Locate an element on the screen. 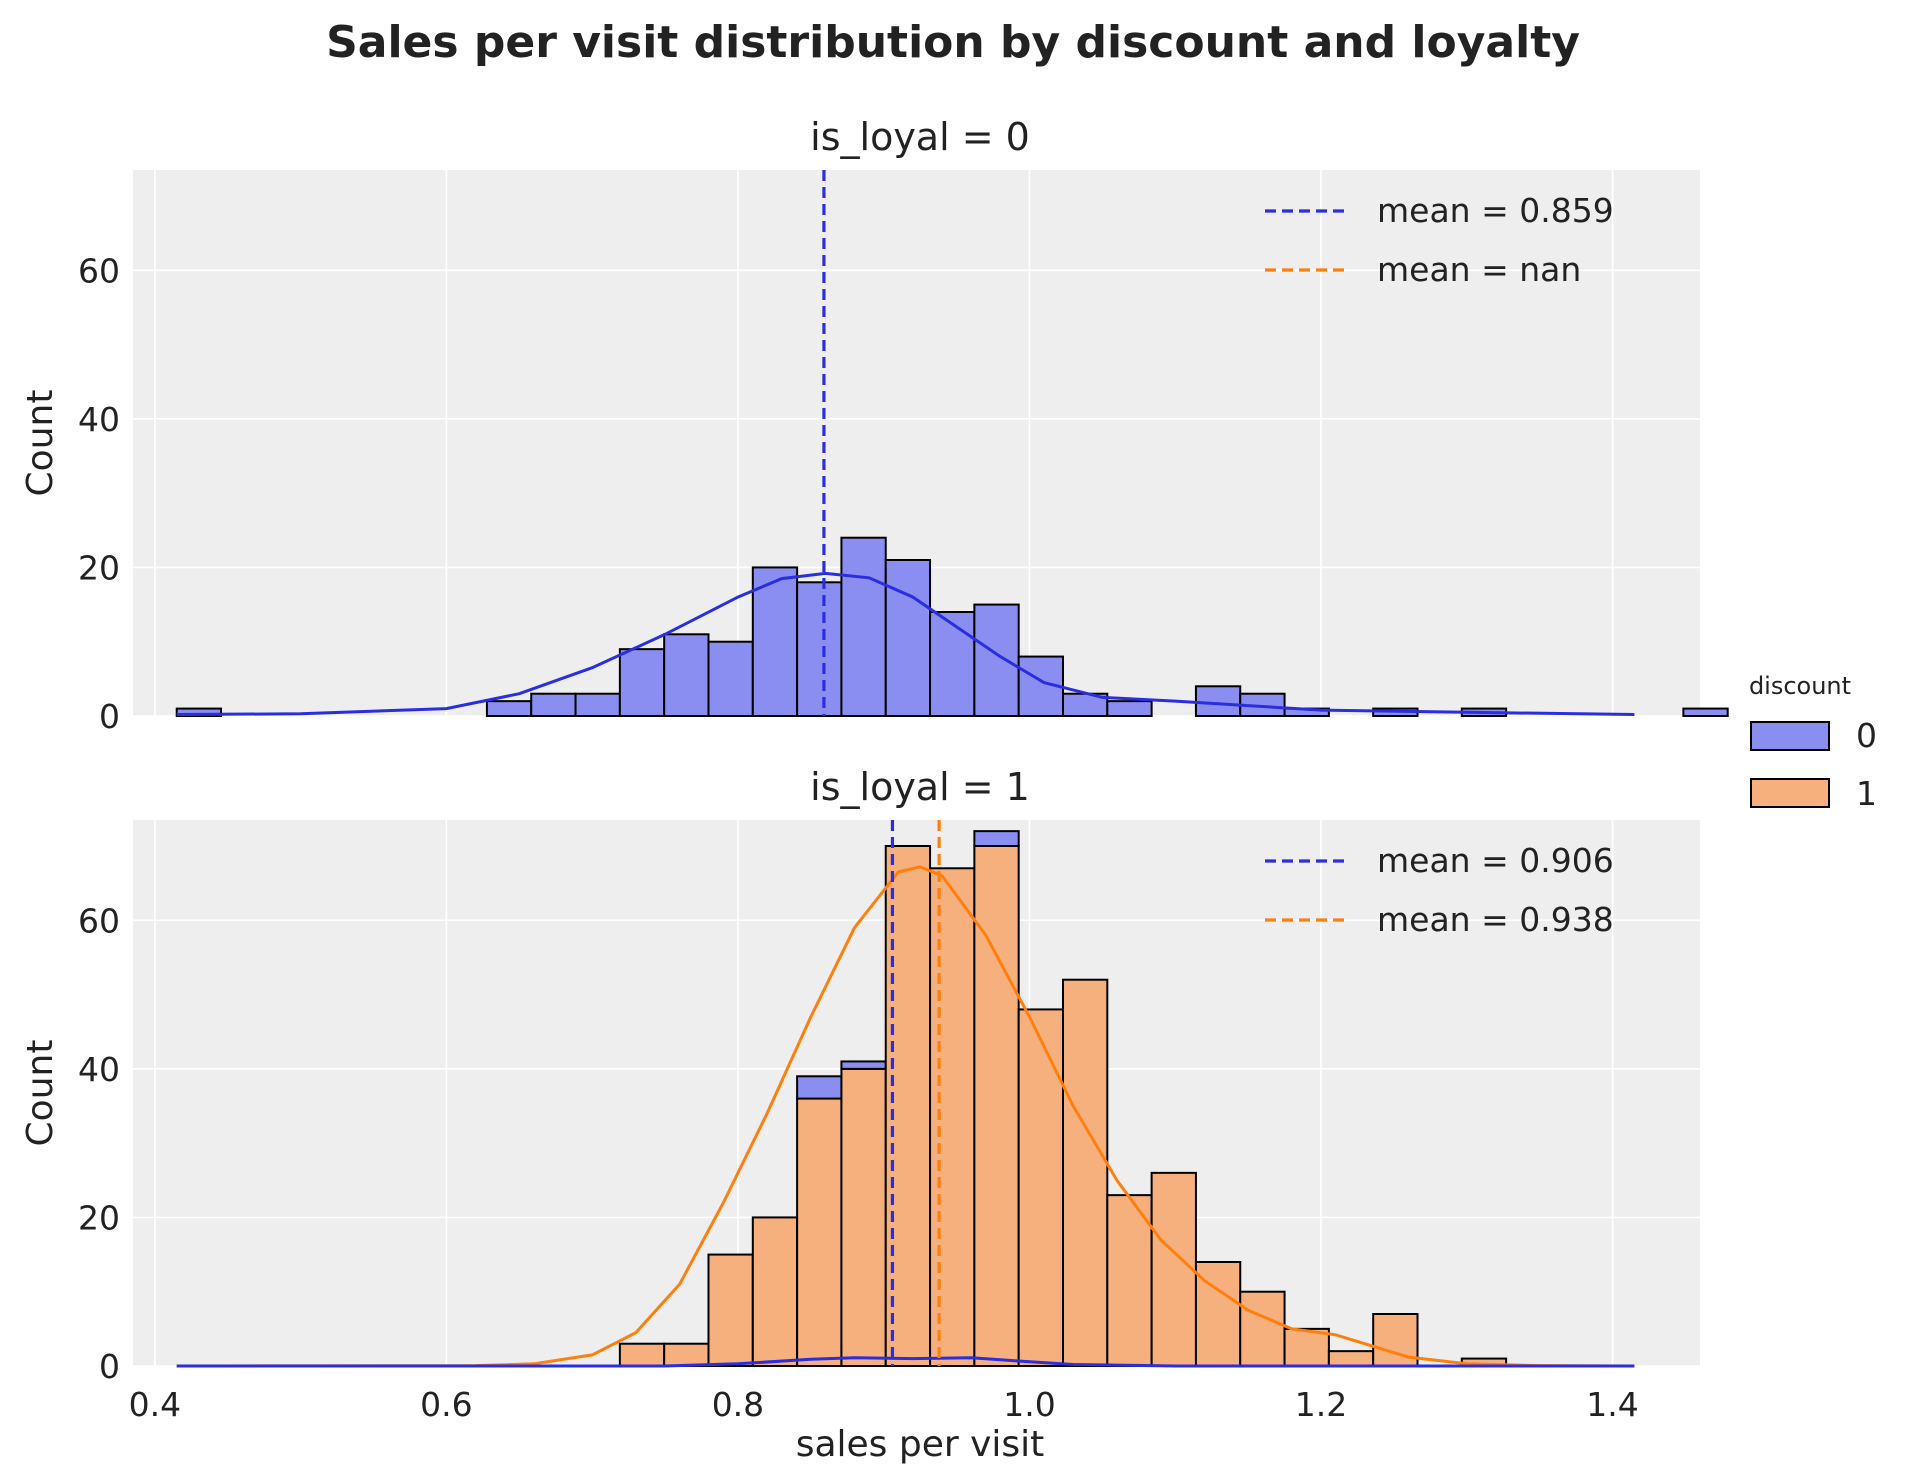  mean-legend-label: mean = 0.938 is located at coordinates (1495, 919).